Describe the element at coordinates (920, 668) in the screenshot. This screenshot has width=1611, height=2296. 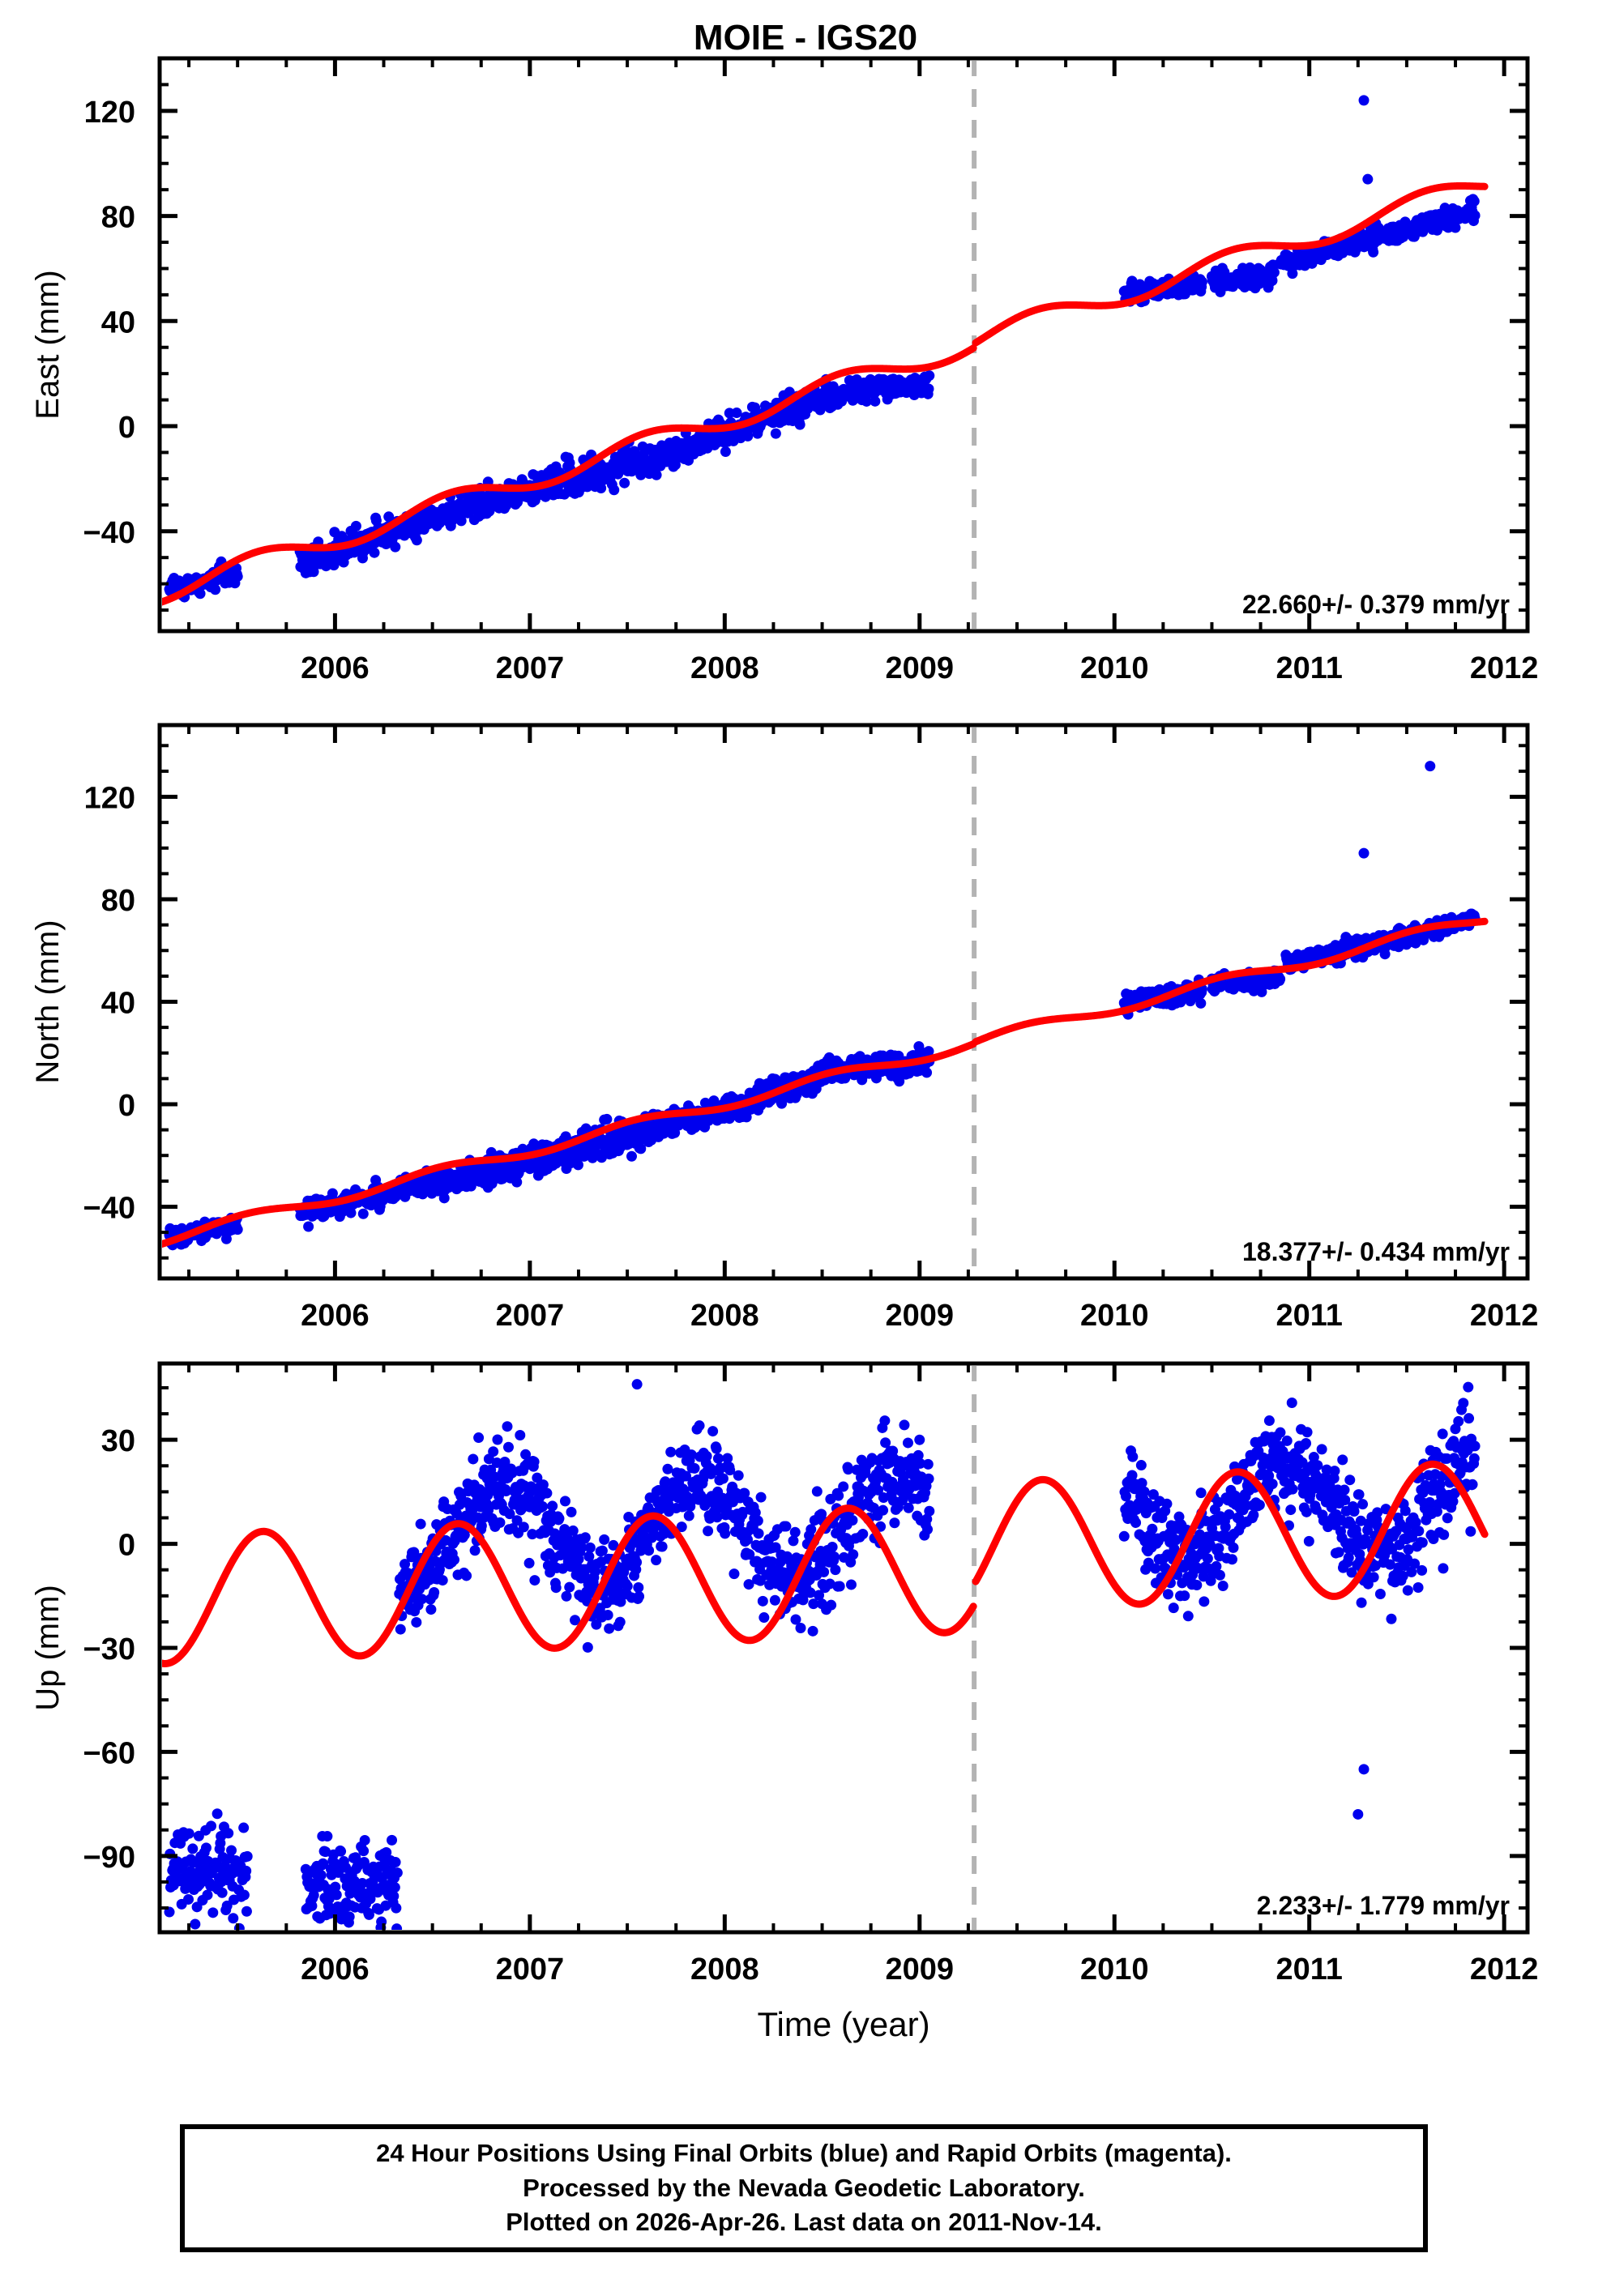
I see `x-tick-label: 2009` at that location.